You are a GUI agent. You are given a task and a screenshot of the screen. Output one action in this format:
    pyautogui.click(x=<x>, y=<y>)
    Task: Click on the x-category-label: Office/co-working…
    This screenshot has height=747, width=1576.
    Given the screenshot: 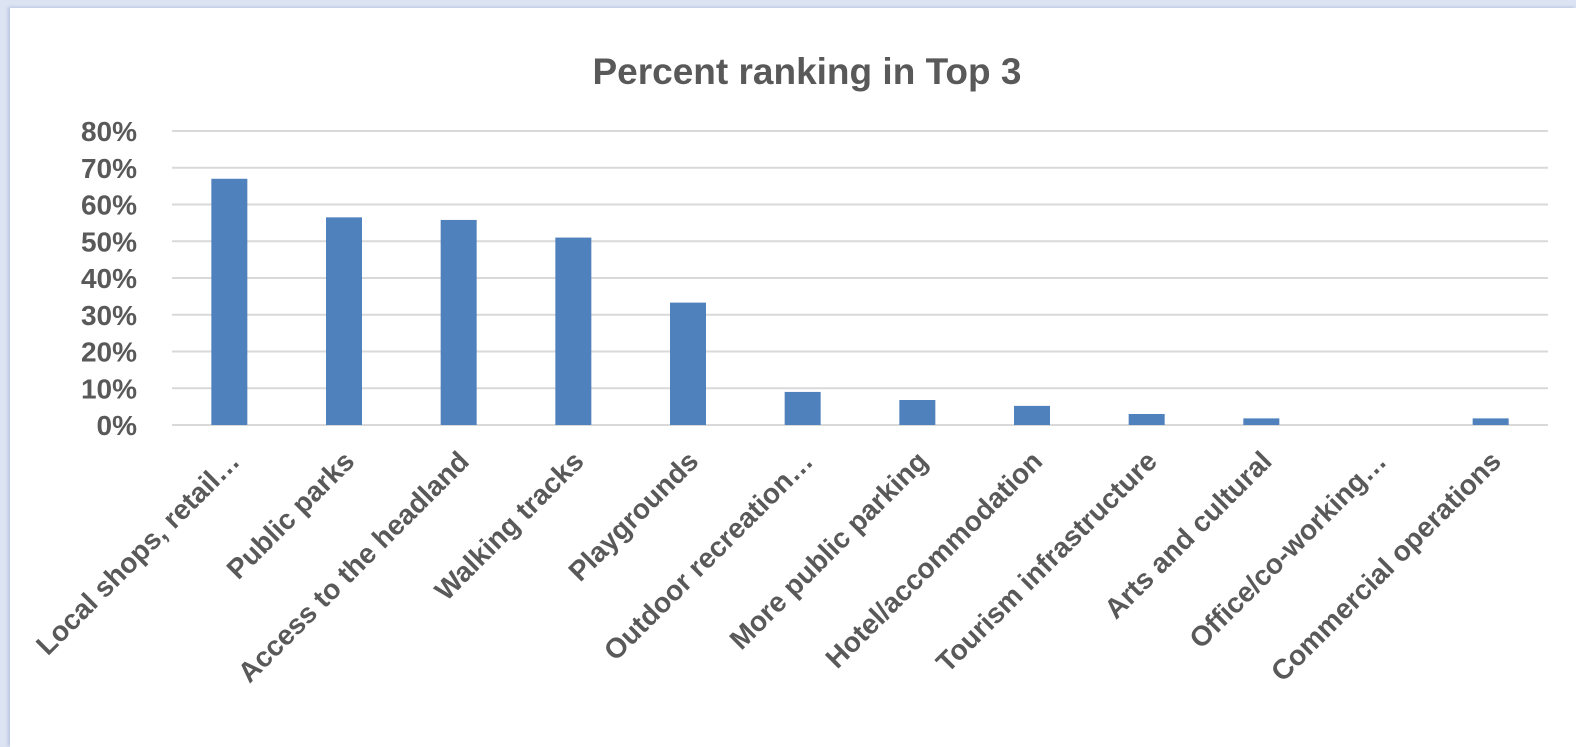 What is the action you would take?
    pyautogui.click(x=1287, y=549)
    